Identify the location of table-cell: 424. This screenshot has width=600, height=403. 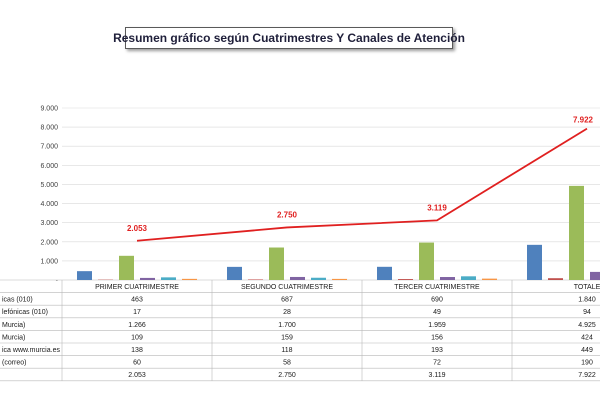
(587, 337).